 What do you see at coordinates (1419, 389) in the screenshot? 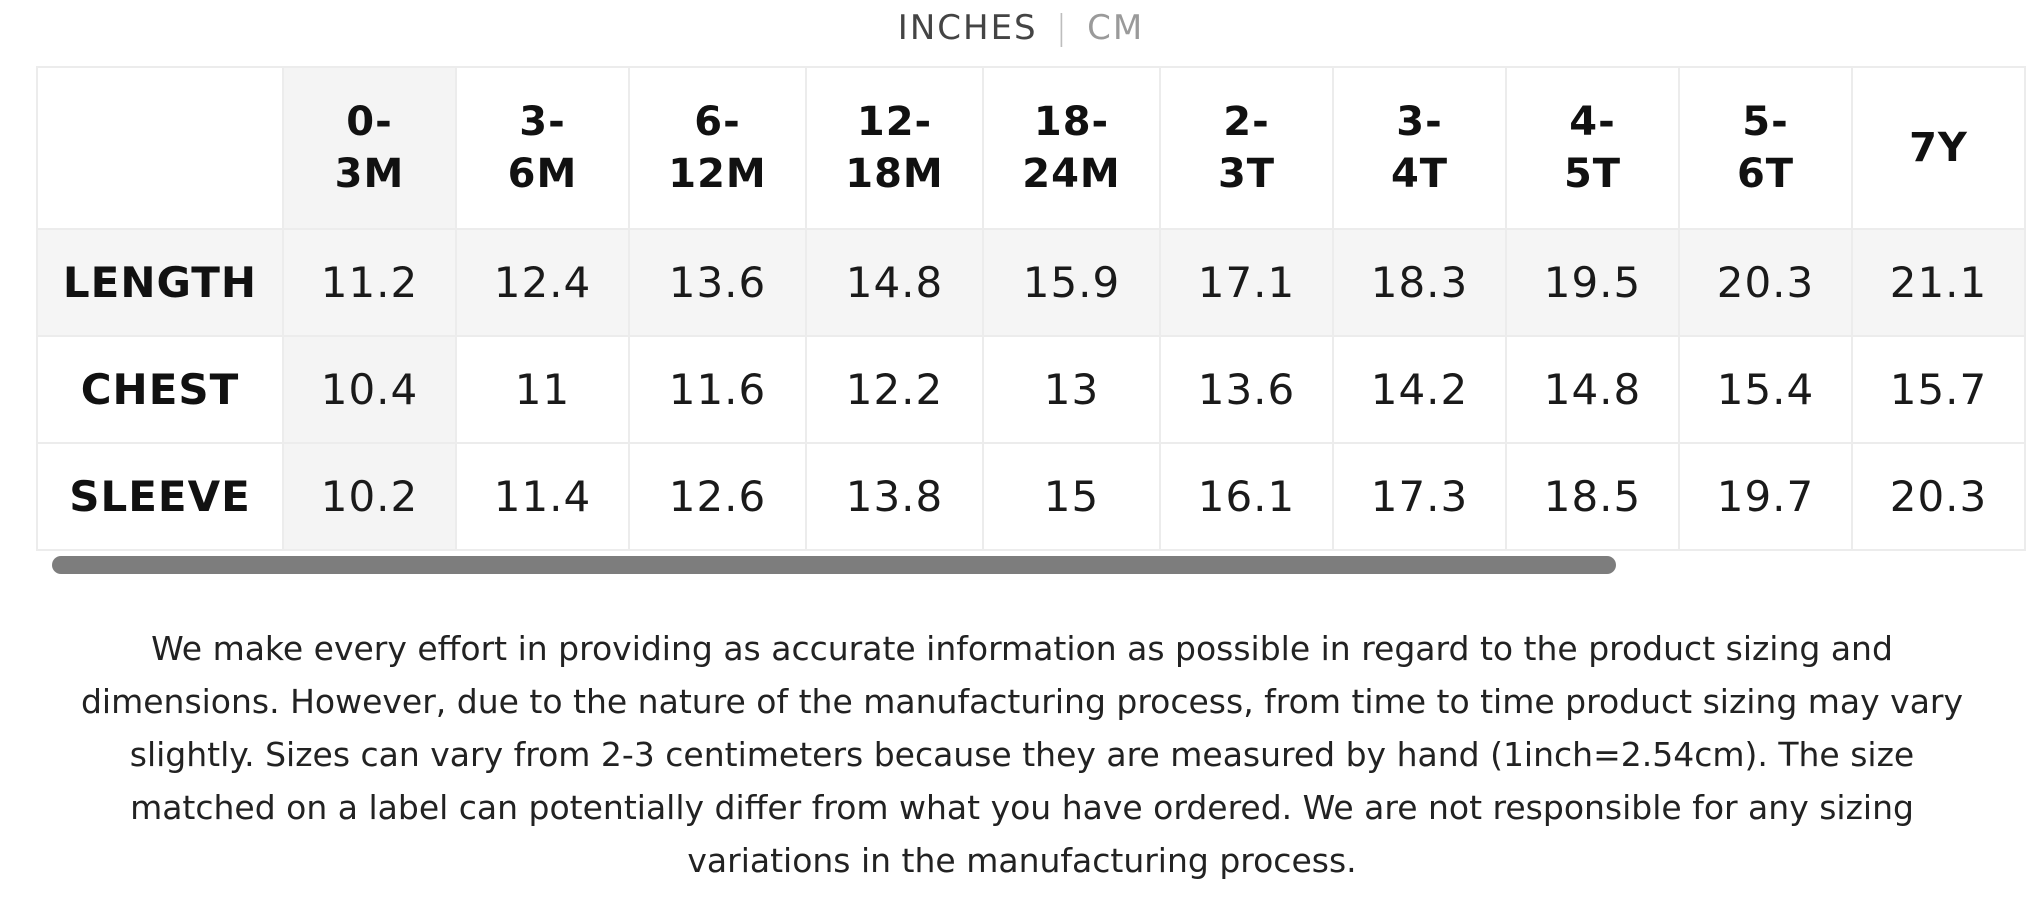
I see `table-cell: 14.2` at bounding box center [1419, 389].